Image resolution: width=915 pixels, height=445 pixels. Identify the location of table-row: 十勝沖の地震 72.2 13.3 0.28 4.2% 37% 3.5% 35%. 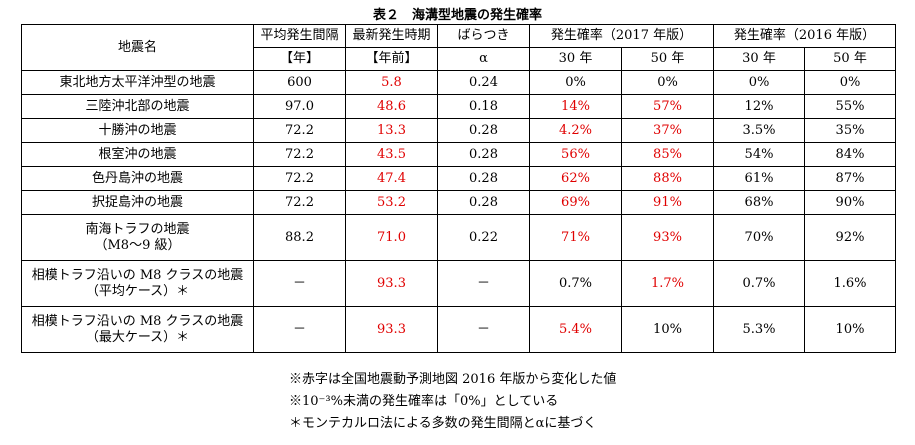
(458, 130).